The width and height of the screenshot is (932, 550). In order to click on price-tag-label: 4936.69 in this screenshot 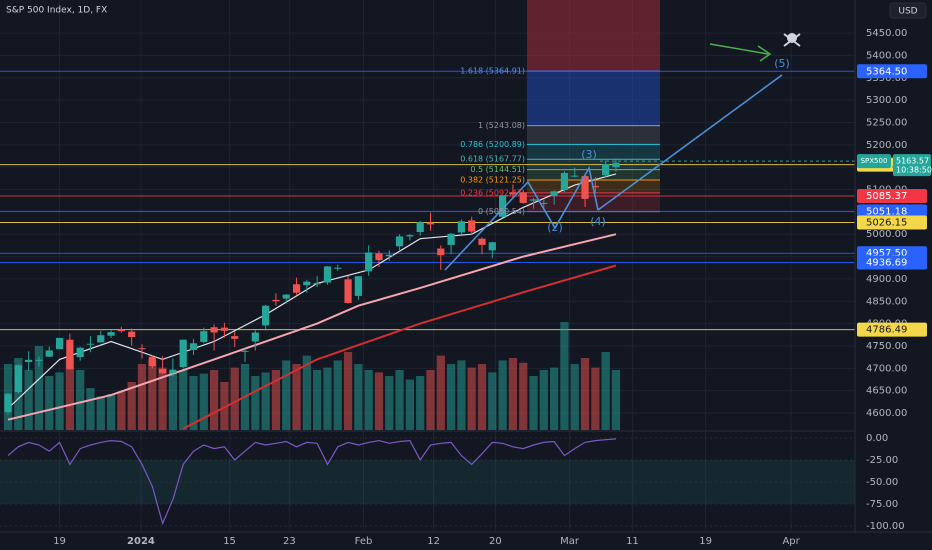, I will do `click(886, 263)`.